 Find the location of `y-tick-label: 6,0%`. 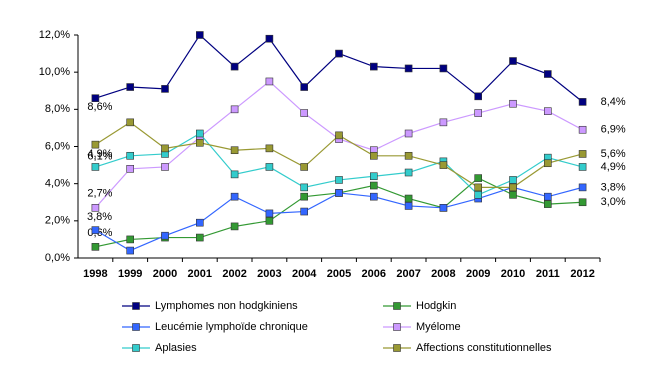

y-tick-label: 6,0% is located at coordinates (57, 146).